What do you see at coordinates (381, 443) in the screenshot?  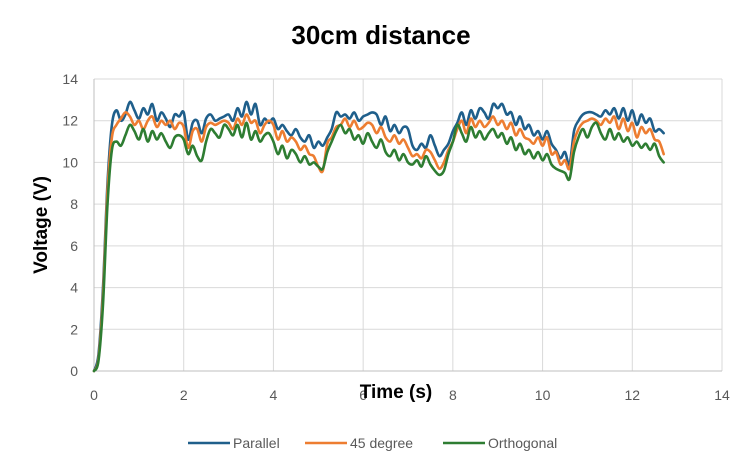 I see `legend-label-45-degree: 45 degree` at bounding box center [381, 443].